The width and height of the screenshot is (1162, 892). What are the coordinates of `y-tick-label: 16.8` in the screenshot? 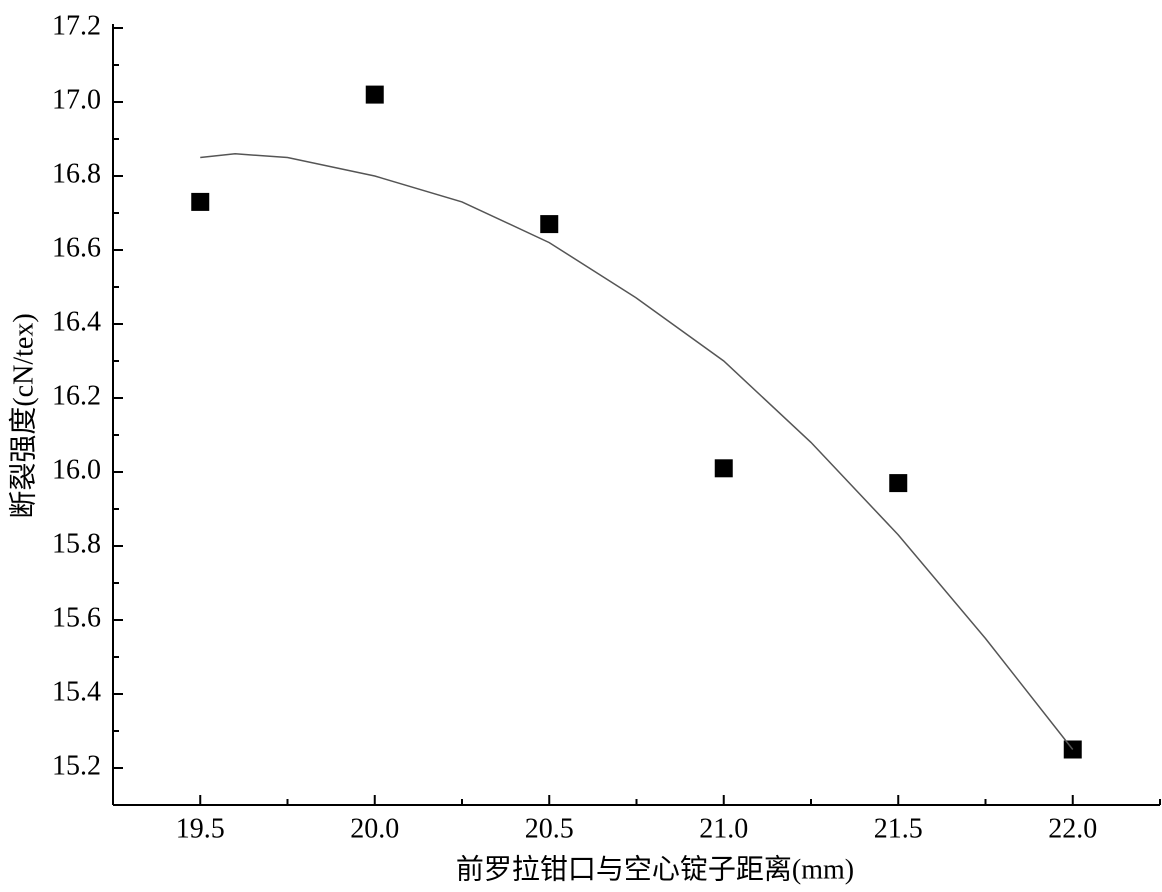 It's located at (76, 173).